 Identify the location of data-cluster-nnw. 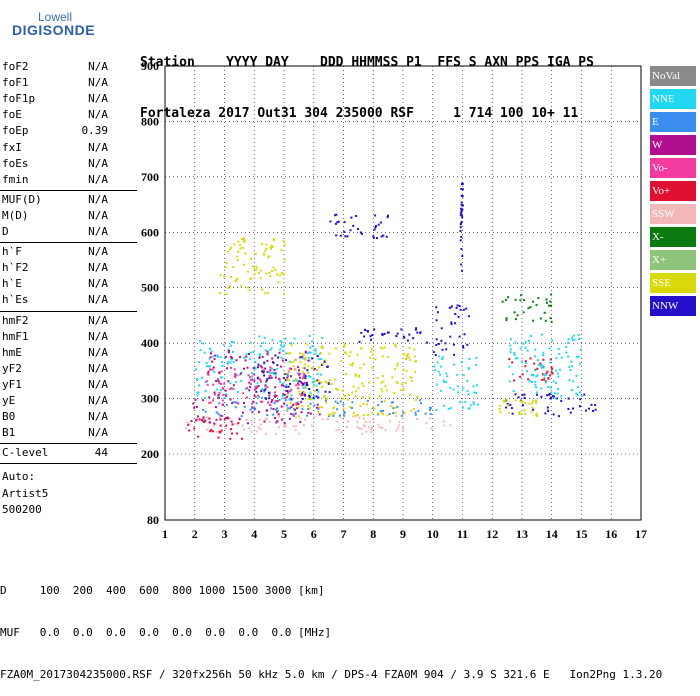
(359, 226).